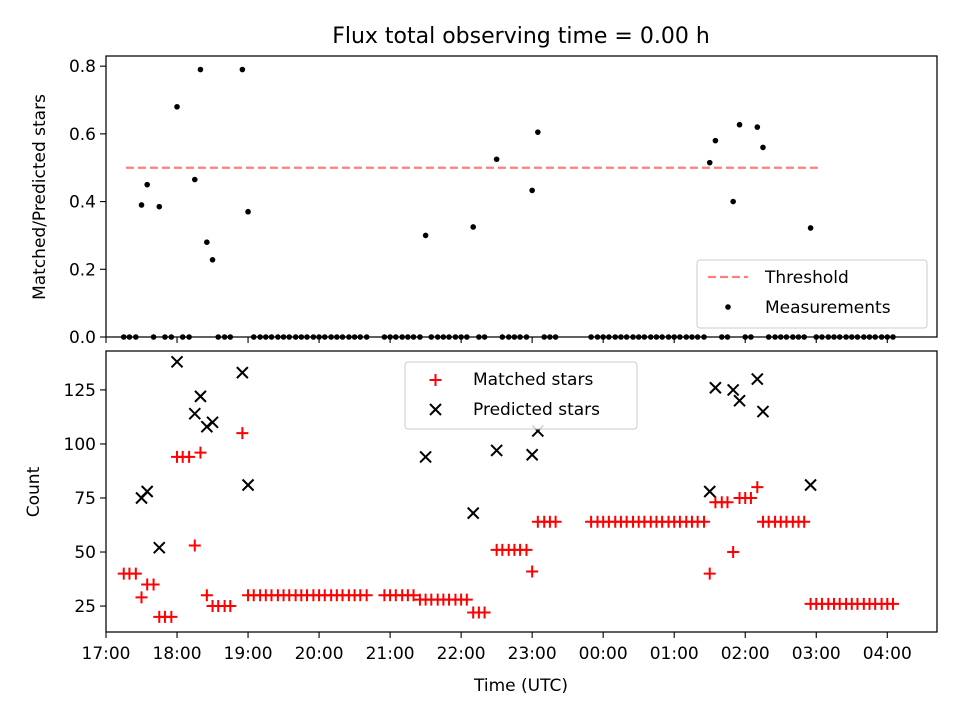 The height and width of the screenshot is (724, 960). What do you see at coordinates (533, 380) in the screenshot?
I see `legend-matched-label: Matched stars` at bounding box center [533, 380].